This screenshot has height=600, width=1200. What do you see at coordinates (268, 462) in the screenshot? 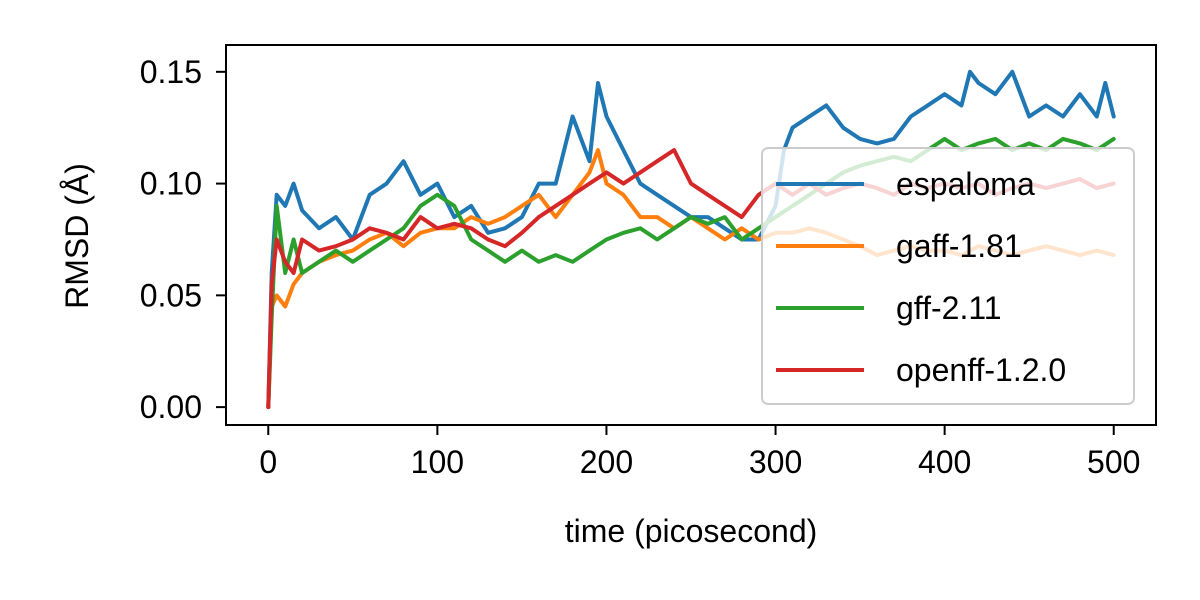
I see `x-tick-label: 0` at bounding box center [268, 462].